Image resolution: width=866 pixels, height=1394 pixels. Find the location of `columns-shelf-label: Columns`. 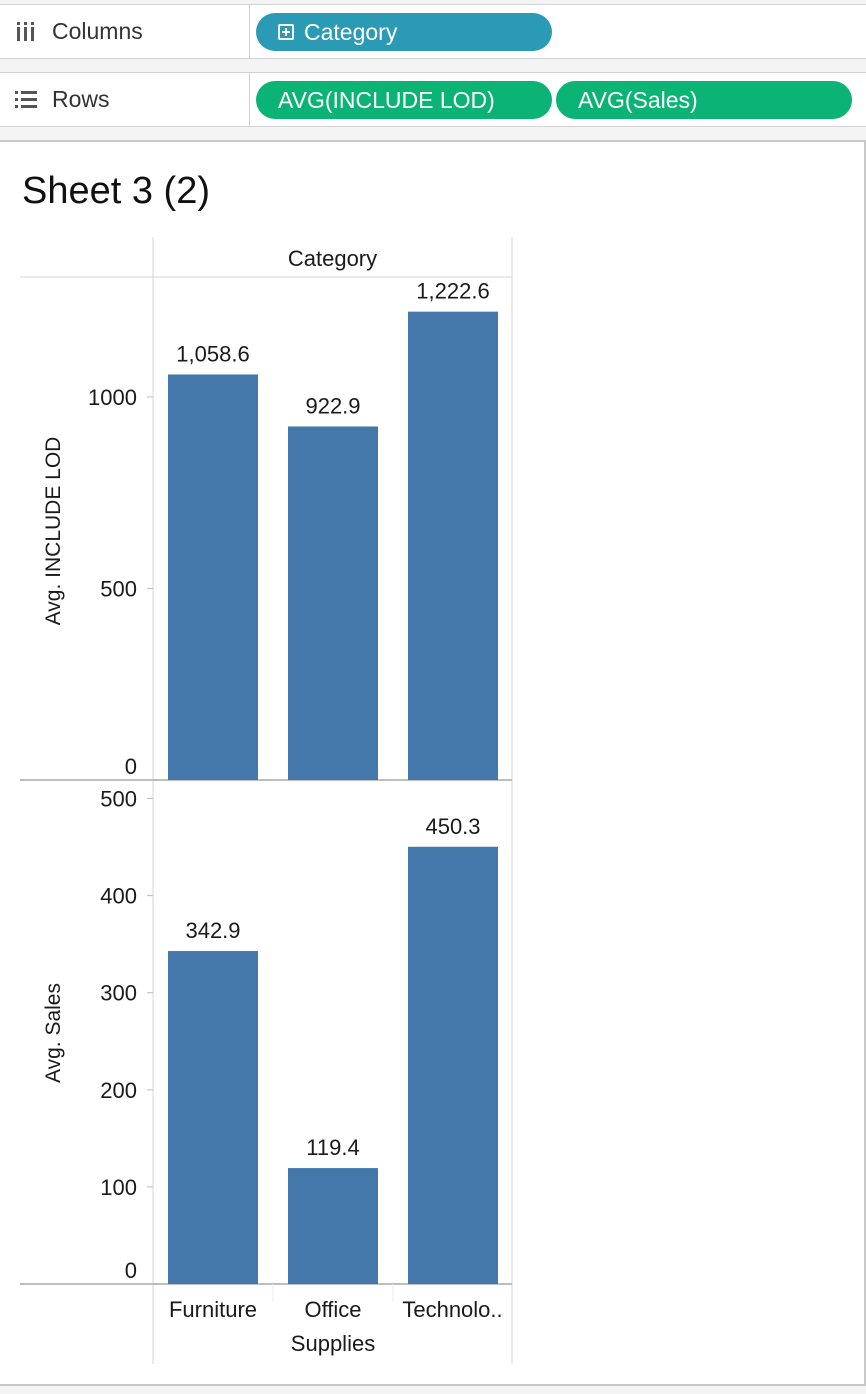

columns-shelf-label: Columns is located at coordinates (97, 31).